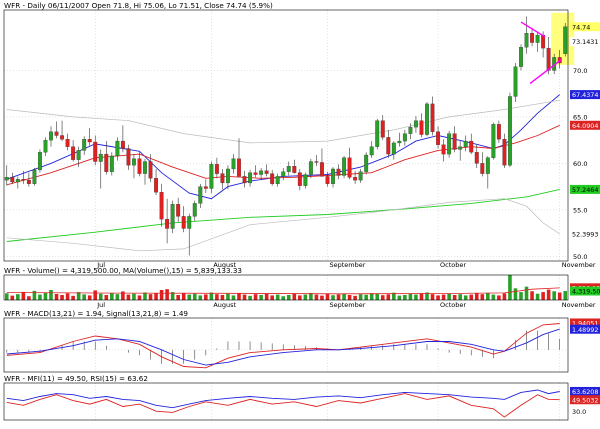 This screenshot has width=600, height=429. What do you see at coordinates (585, 391) in the screenshot?
I see `rsi-value-label-0: 63.6208` at bounding box center [585, 391].